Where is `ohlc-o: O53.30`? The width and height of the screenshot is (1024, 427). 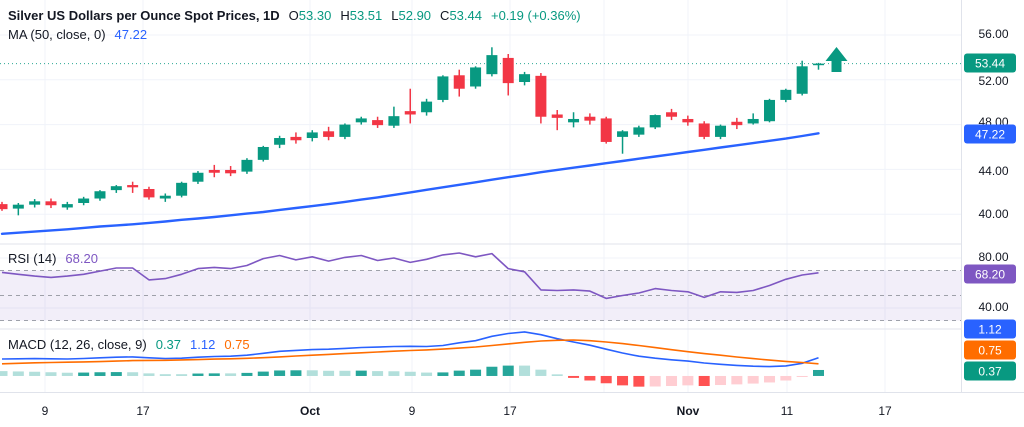
ohlc-o: O53.30 is located at coordinates (310, 15).